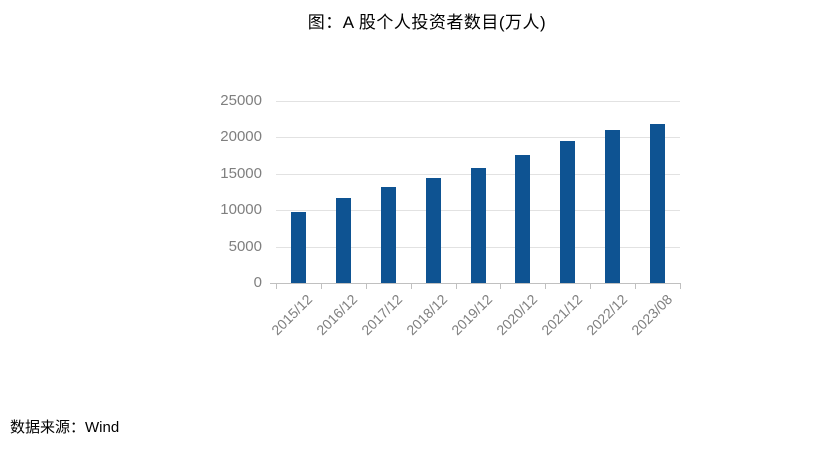 The image size is (831, 454). Describe the element at coordinates (475, 283) in the screenshot. I see `x-axis-line` at that location.